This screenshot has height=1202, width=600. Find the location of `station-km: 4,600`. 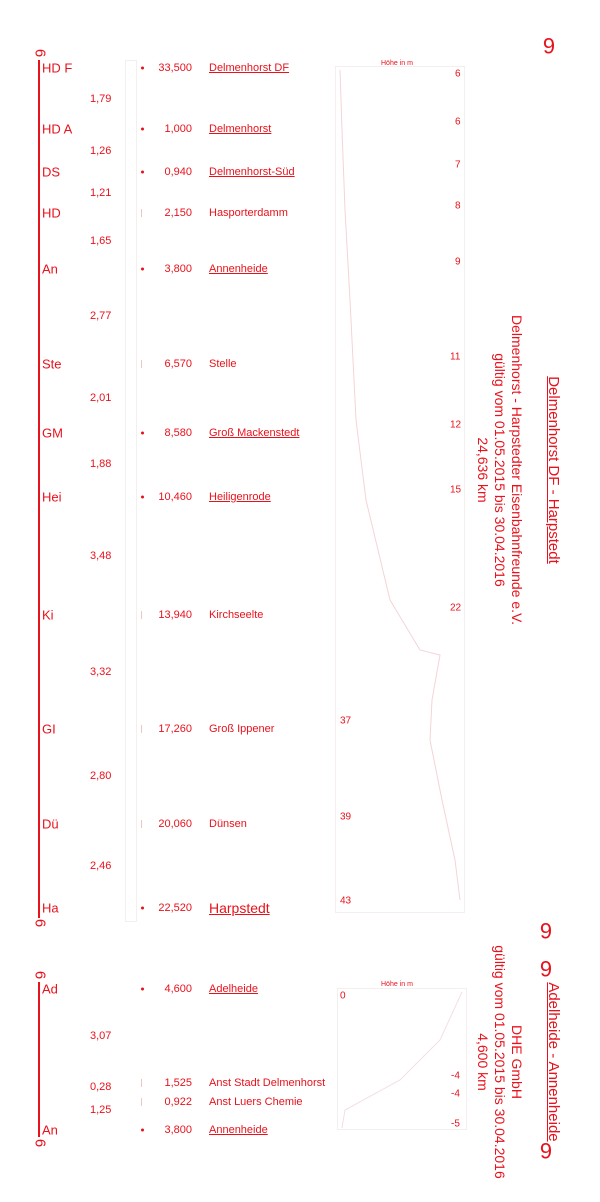

station-km: 4,600 is located at coordinates (178, 989).